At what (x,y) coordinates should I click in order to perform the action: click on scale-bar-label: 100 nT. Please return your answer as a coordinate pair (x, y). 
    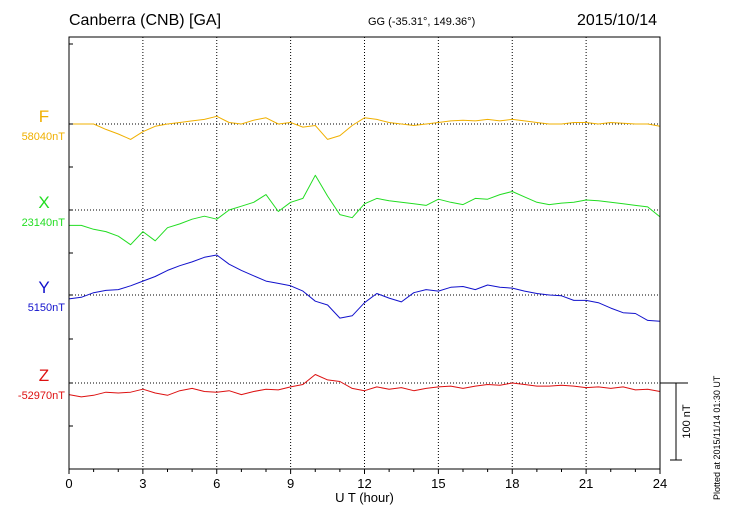
    Looking at the image, I should click on (687, 421).